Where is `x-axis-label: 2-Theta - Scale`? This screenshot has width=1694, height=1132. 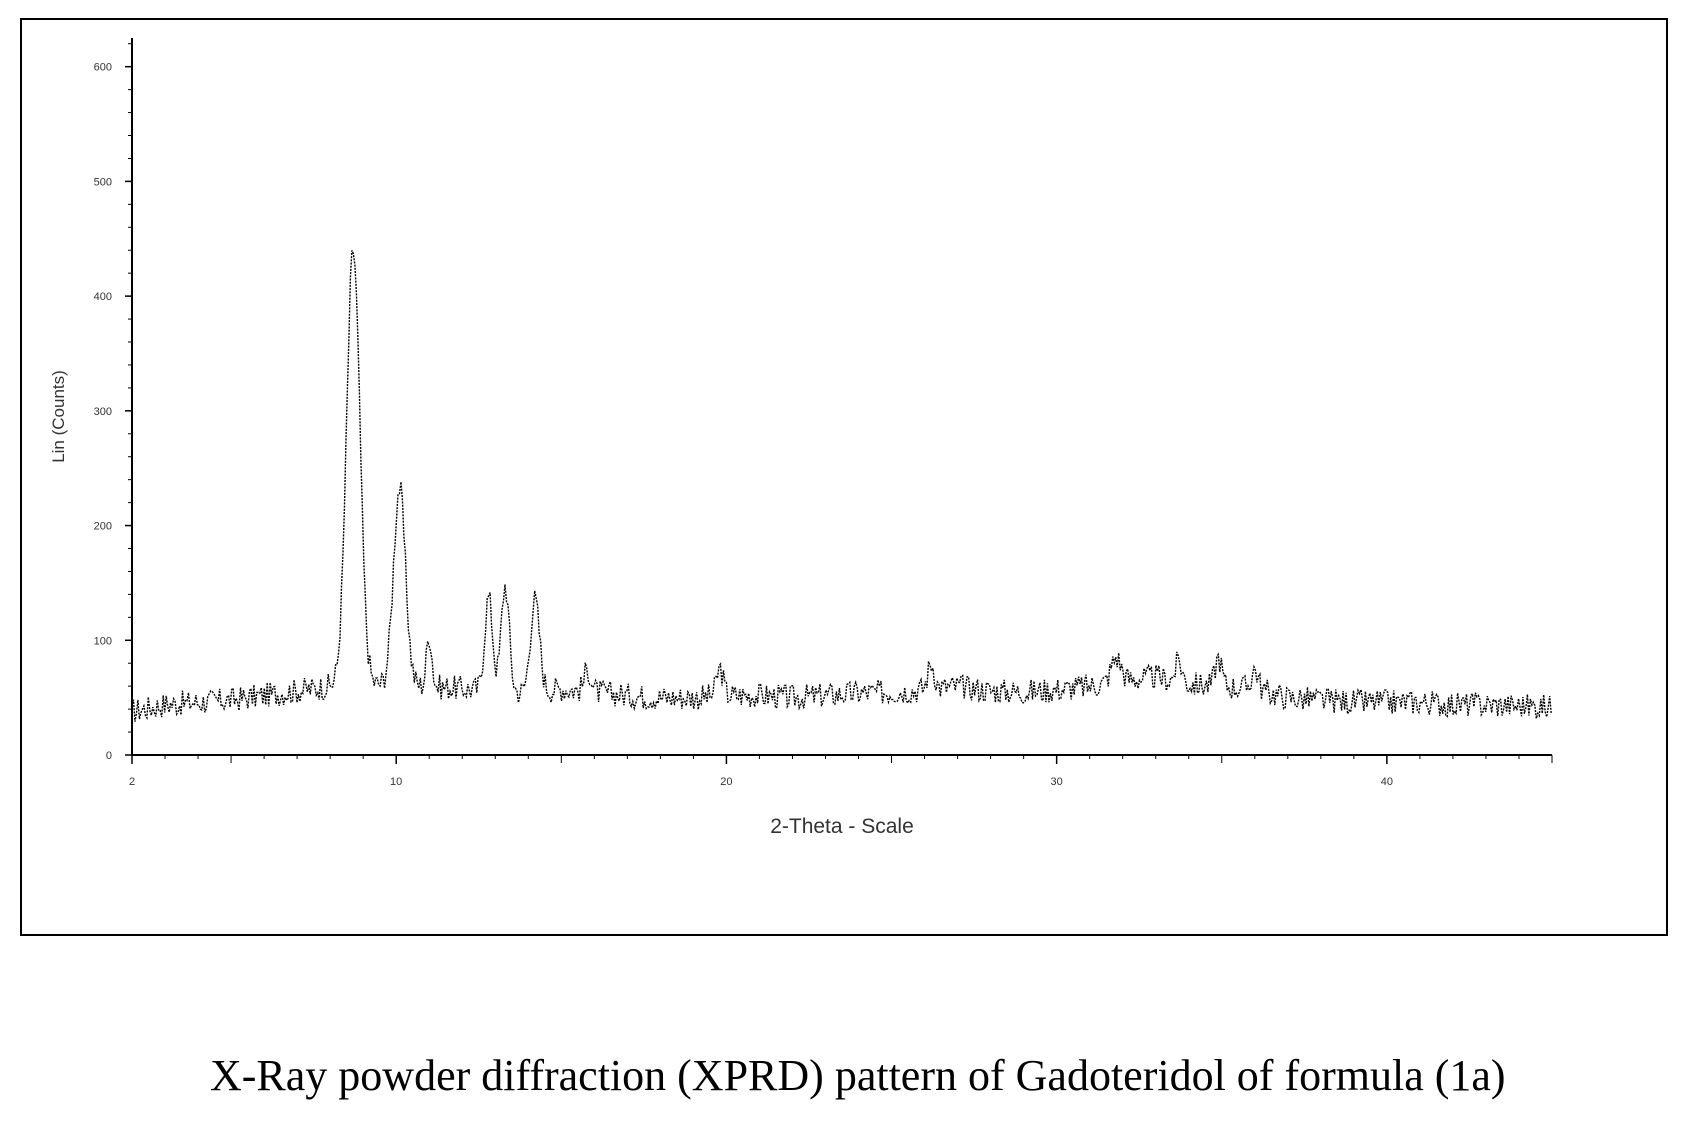 x-axis-label: 2-Theta - Scale is located at coordinates (842, 826).